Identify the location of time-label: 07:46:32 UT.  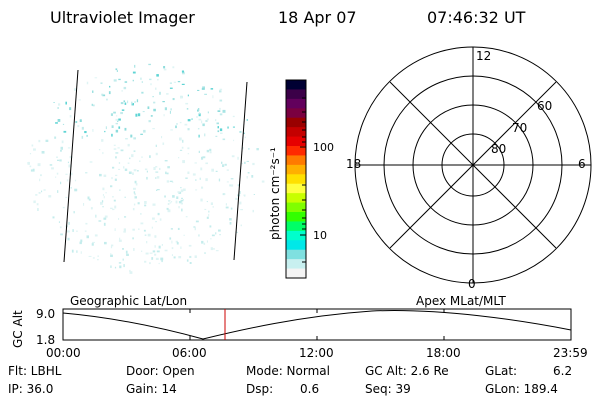
(476, 17).